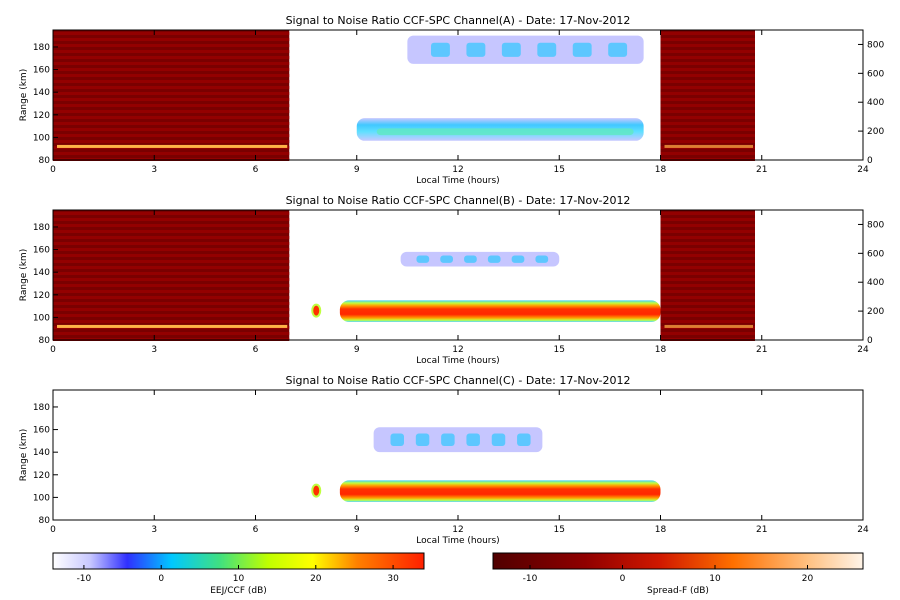 Image resolution: width=900 pixels, height=600 pixels. Describe the element at coordinates (357, 530) in the screenshot. I see `x-tick-label: 9` at that location.